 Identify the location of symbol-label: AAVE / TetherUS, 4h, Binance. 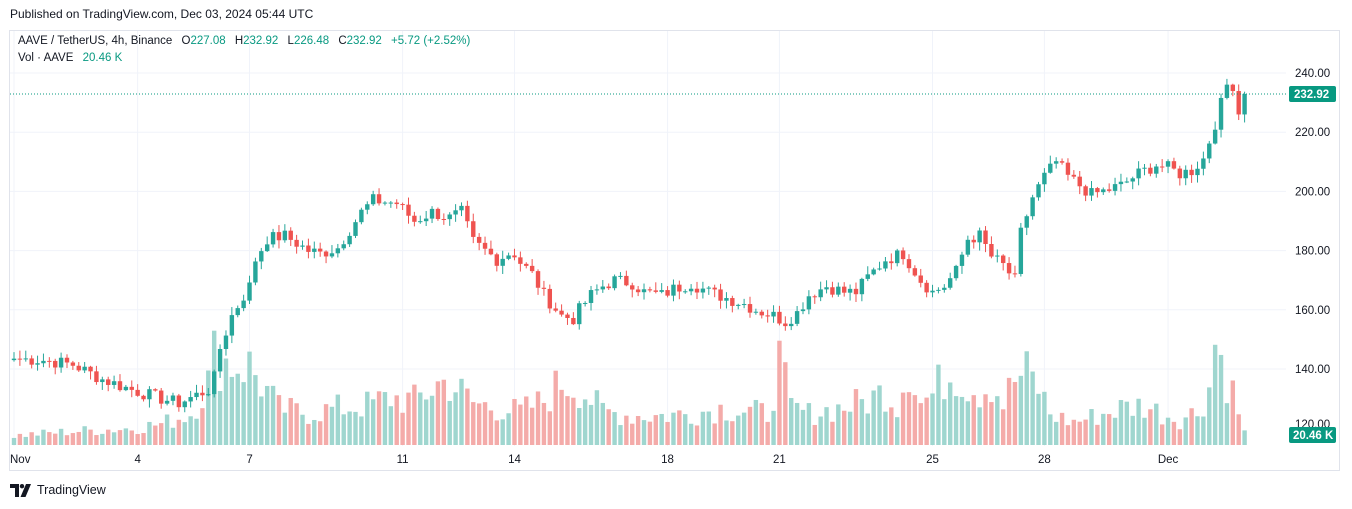
(95, 41).